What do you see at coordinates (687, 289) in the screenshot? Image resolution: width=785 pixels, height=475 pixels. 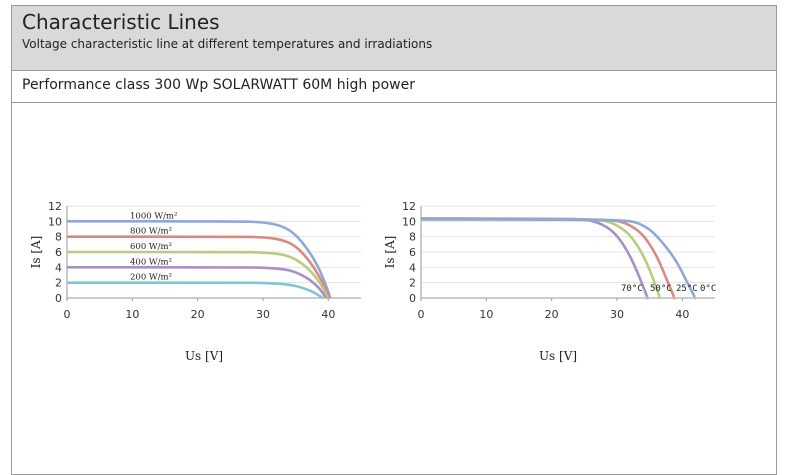 I see `series-label: 25°C` at bounding box center [687, 289].